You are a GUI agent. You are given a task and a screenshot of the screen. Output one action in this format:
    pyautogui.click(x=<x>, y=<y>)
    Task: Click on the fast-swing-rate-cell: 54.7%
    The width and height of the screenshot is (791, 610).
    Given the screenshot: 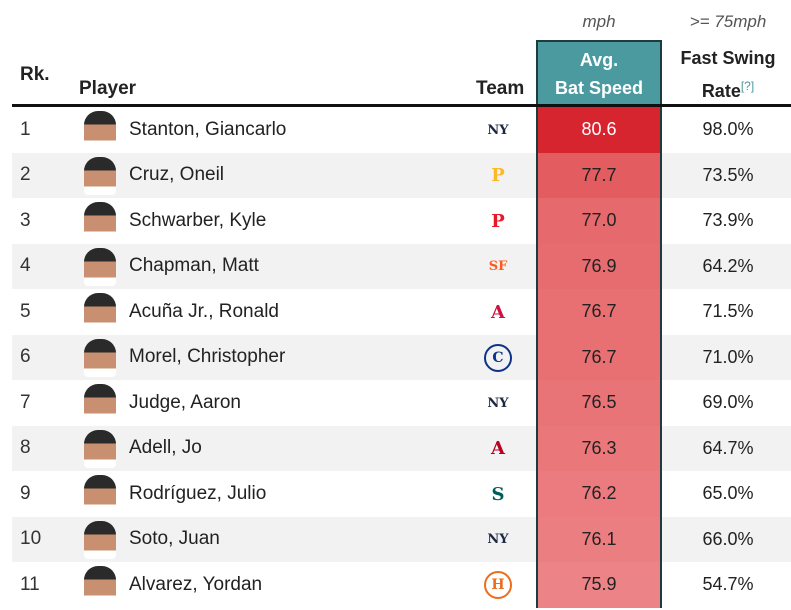 What is the action you would take?
    pyautogui.click(x=728, y=584)
    